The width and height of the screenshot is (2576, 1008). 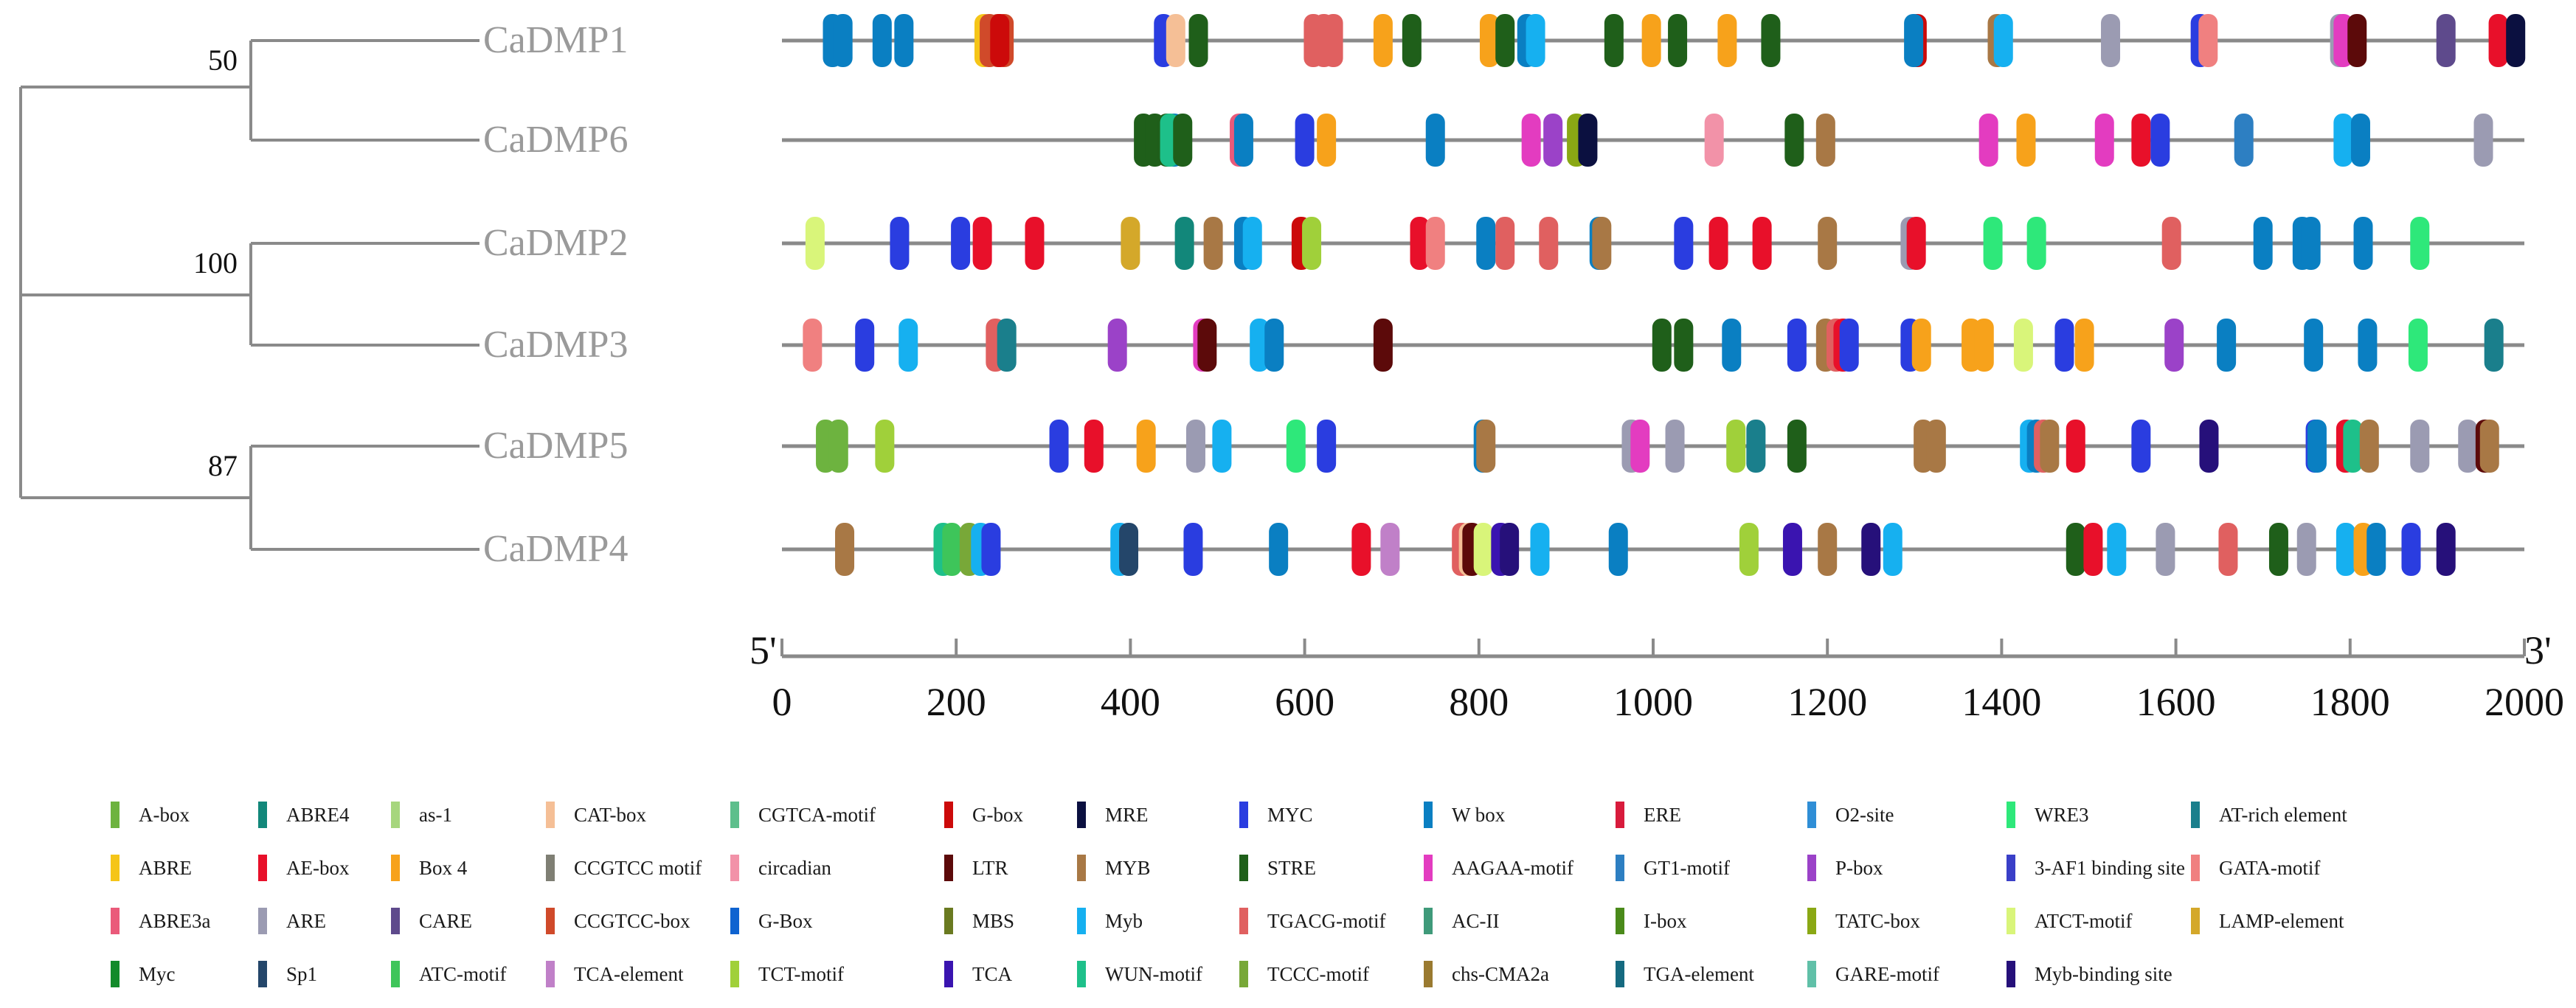 I want to click on legend-item: ABRE4, so click(x=304, y=815).